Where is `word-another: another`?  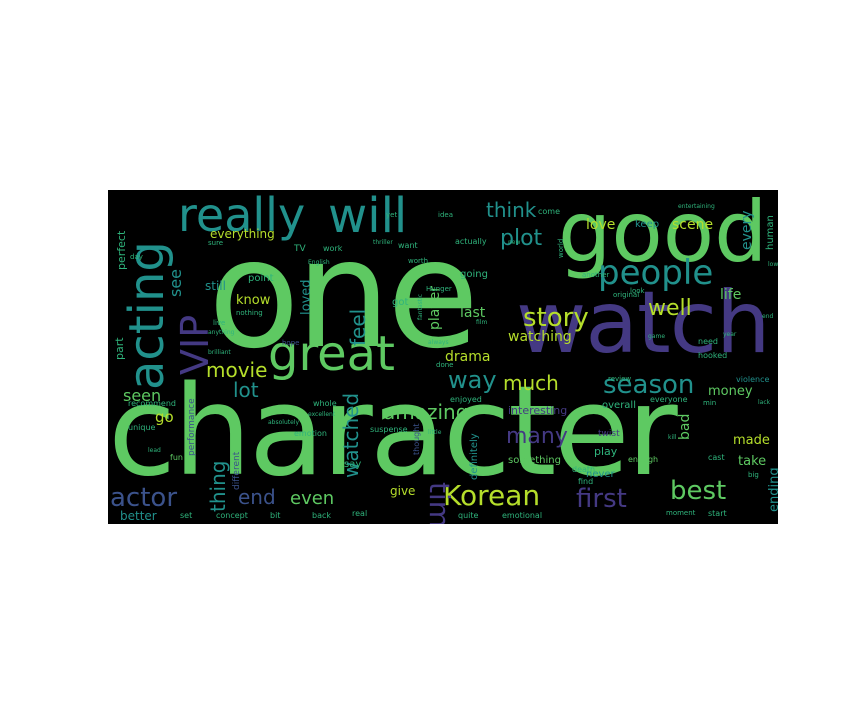 word-another: another is located at coordinates (596, 275).